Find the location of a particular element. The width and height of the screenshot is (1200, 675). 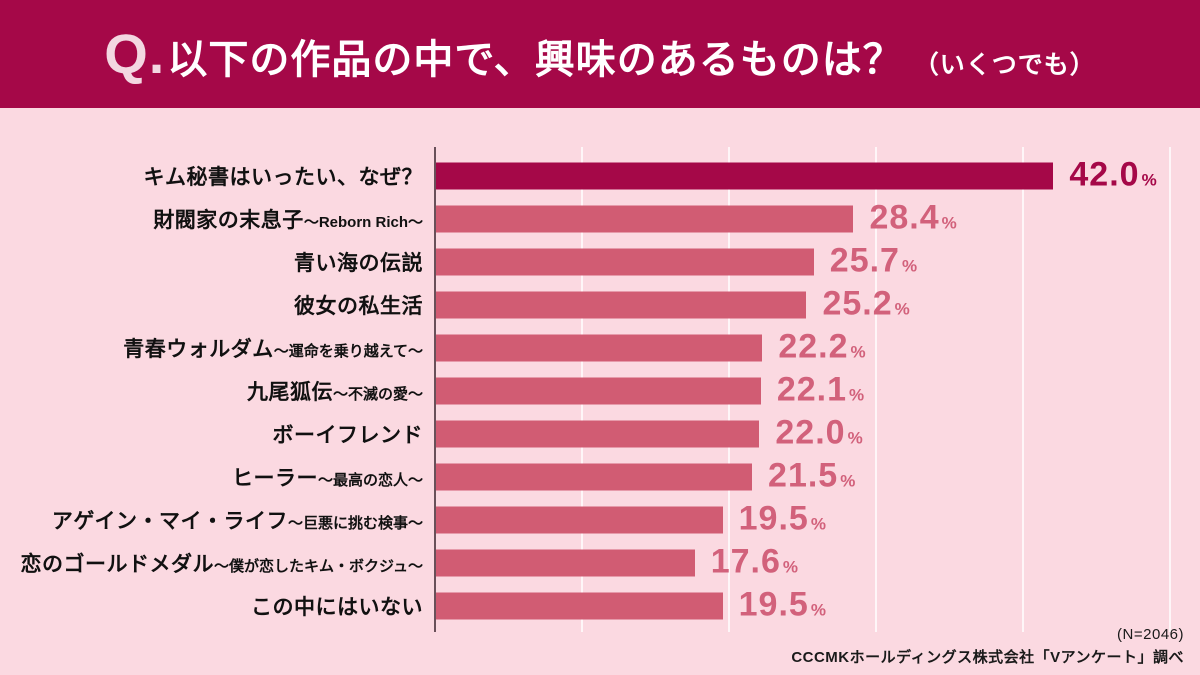

category-label: 九尾狐伝～不滅の愛～ is located at coordinates (211, 391).